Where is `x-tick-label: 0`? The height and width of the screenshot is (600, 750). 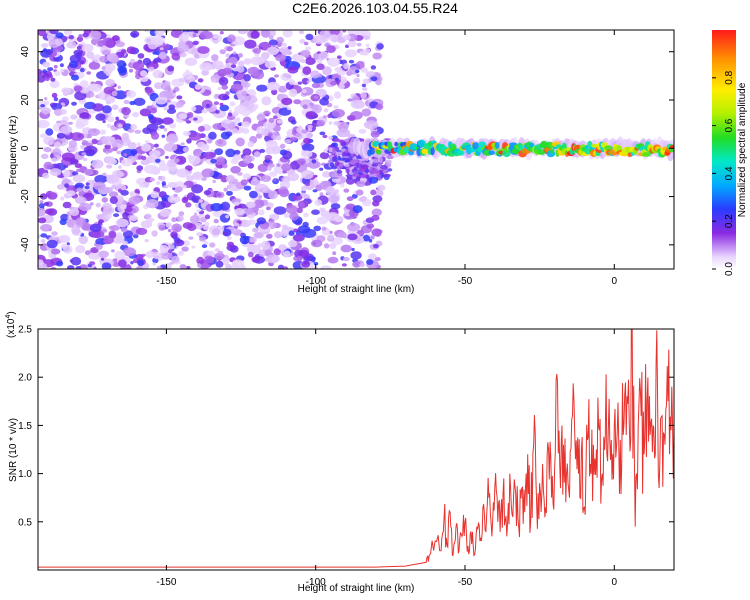
x-tick-label: 0 is located at coordinates (615, 582).